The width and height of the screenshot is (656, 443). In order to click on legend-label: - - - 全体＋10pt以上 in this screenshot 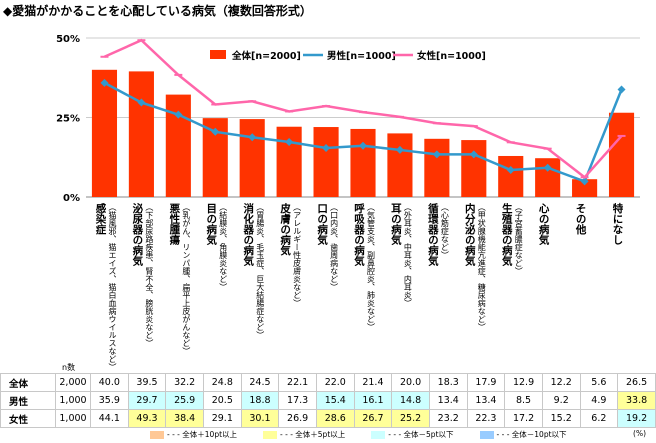, I will do `click(202, 434)`.